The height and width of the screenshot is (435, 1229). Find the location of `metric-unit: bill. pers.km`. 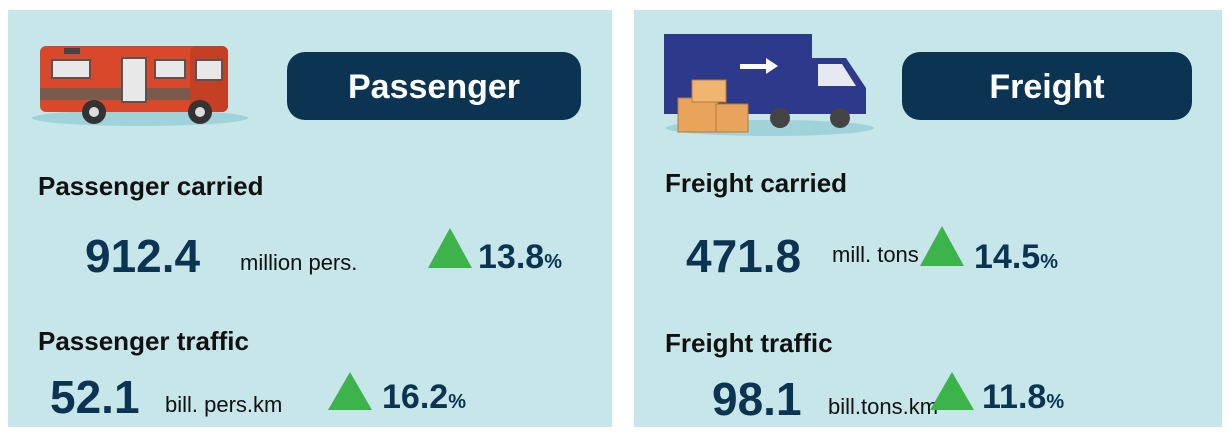

metric-unit: bill. pers.km is located at coordinates (223, 404).